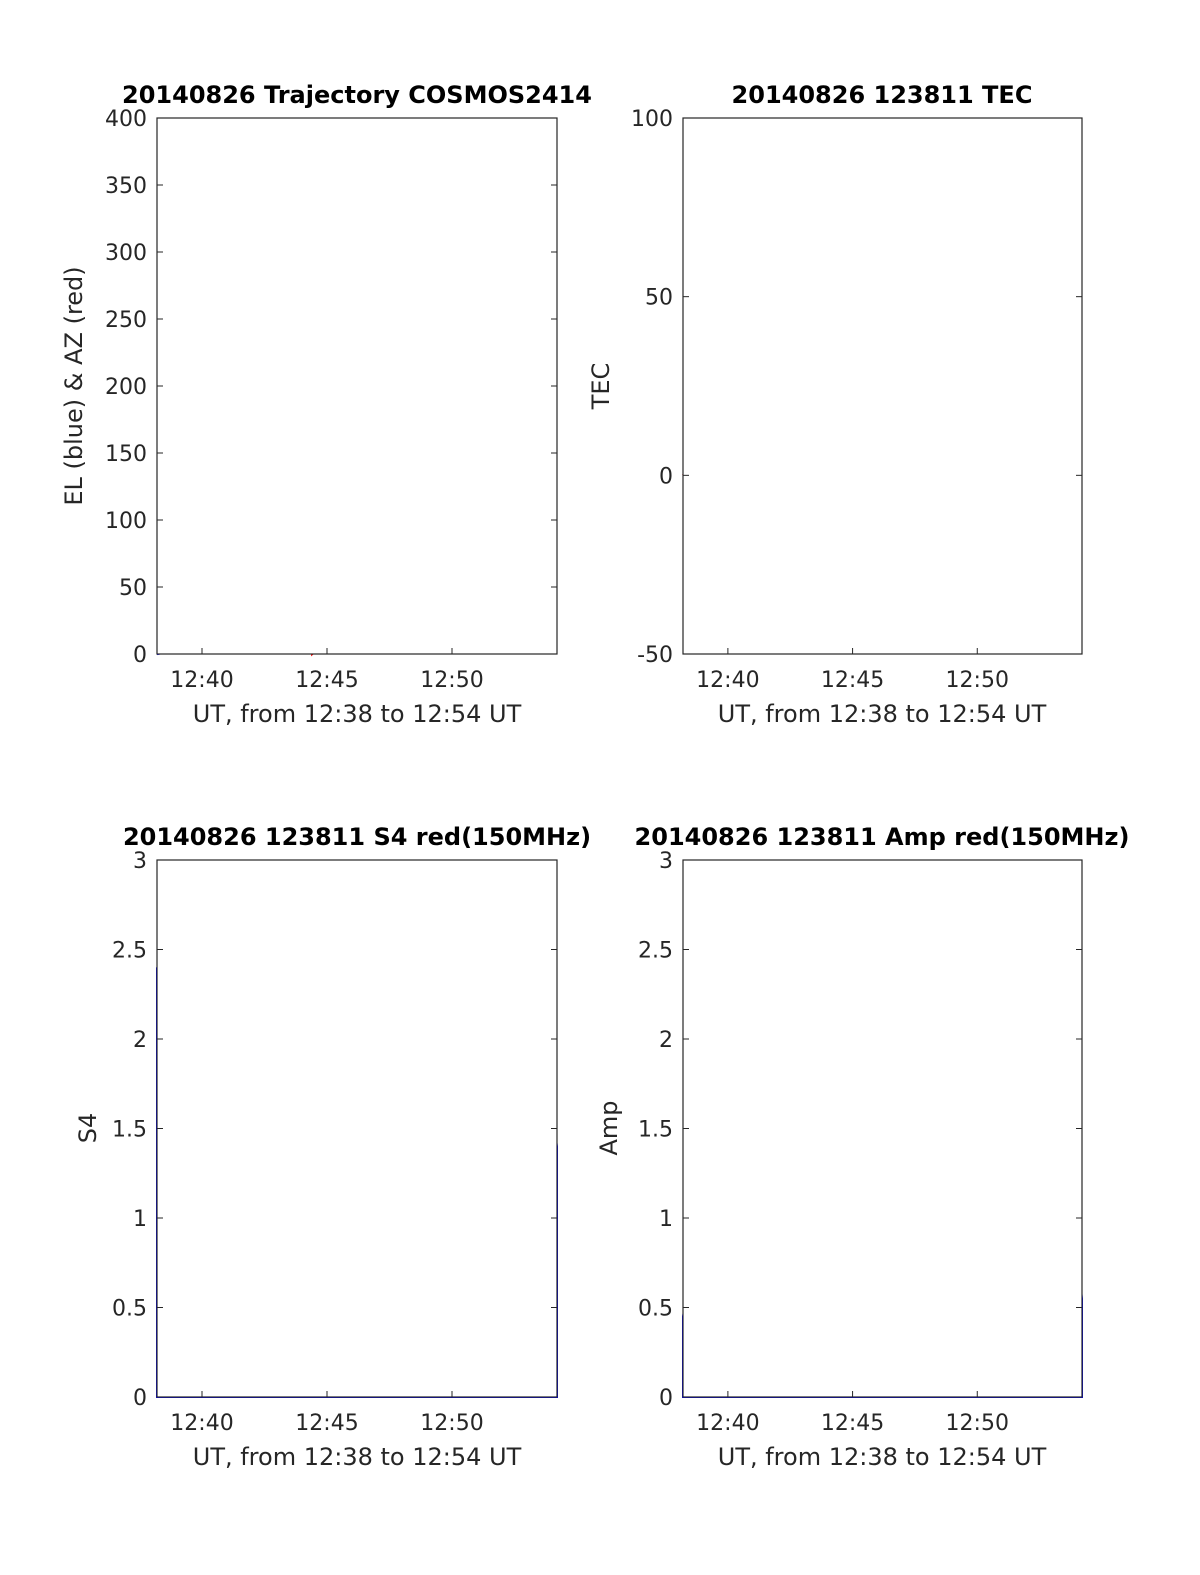  What do you see at coordinates (88, 1128) in the screenshot?
I see `y-axis-label: S4` at bounding box center [88, 1128].